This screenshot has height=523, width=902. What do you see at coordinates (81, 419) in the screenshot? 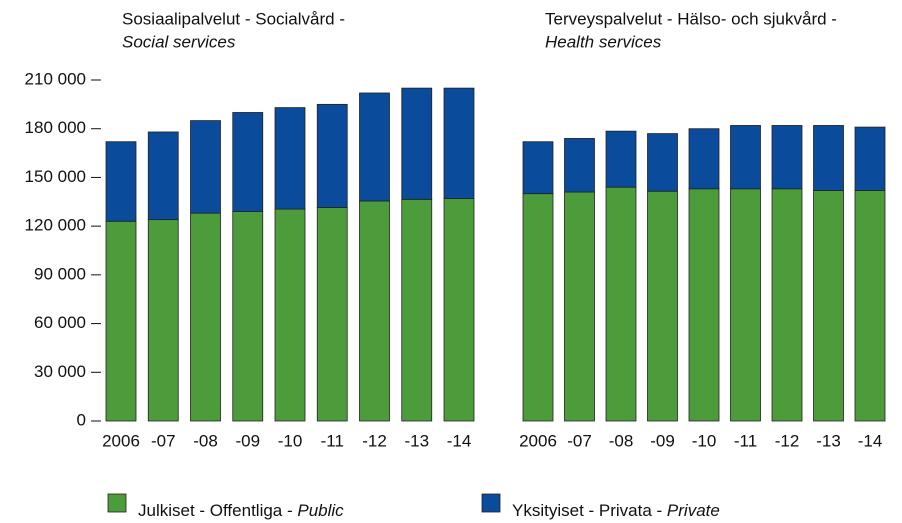
I see `y-tick-label: 0` at bounding box center [81, 419].